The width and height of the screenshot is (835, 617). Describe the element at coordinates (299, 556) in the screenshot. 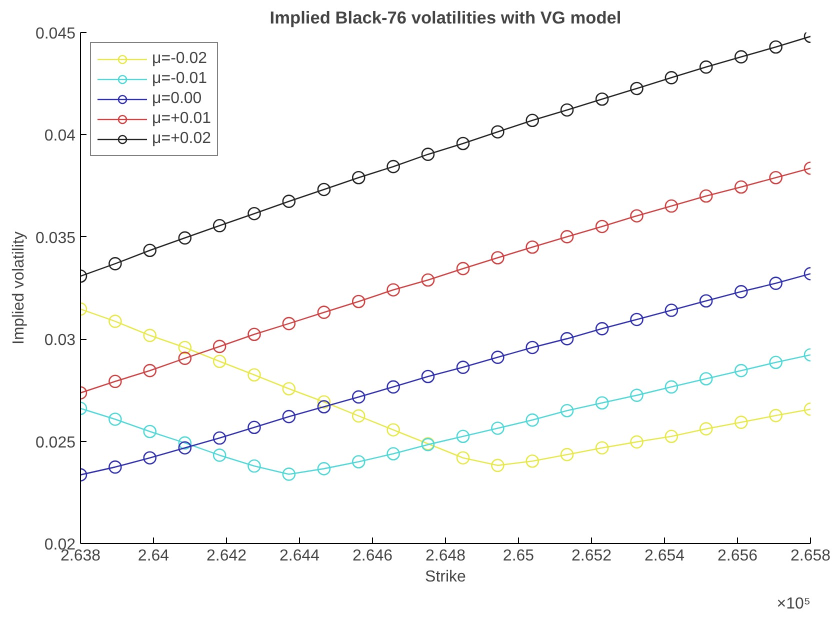

I see `x-tick-label: 2.644` at that location.